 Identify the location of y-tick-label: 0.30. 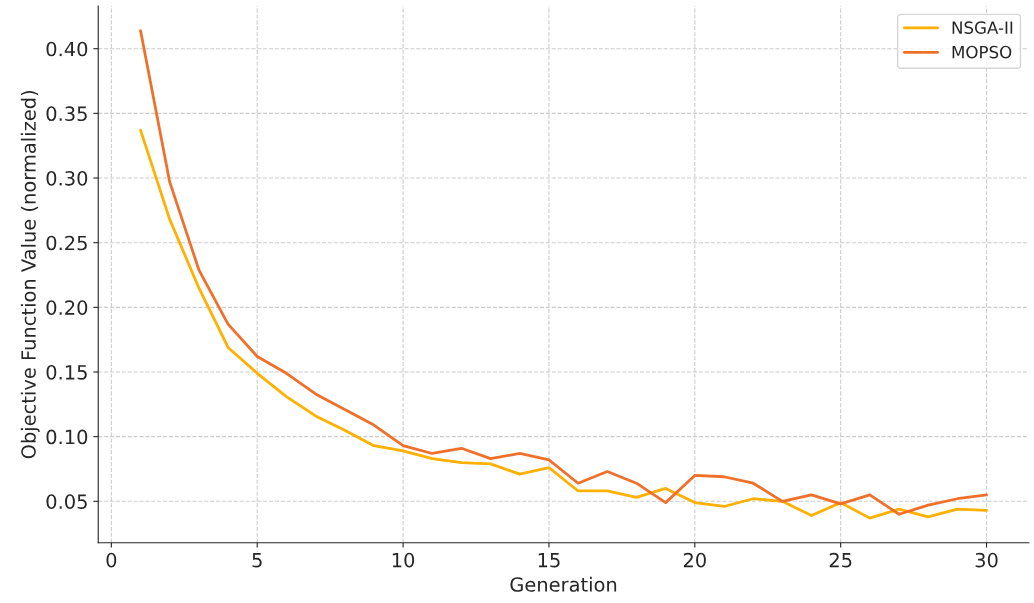
(67, 178).